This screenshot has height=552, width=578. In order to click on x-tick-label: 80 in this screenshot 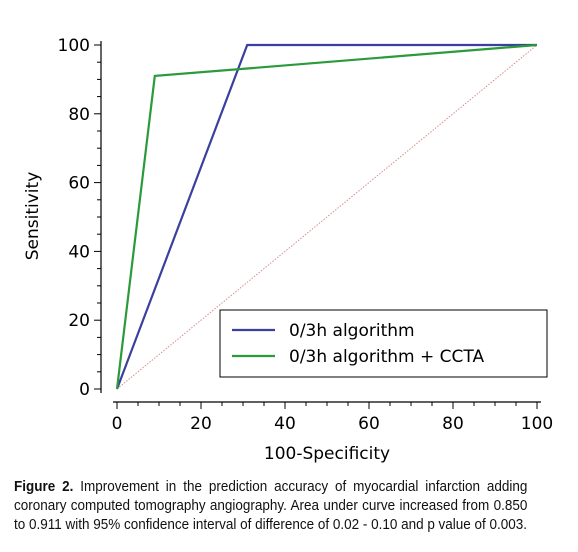, I will do `click(453, 424)`.